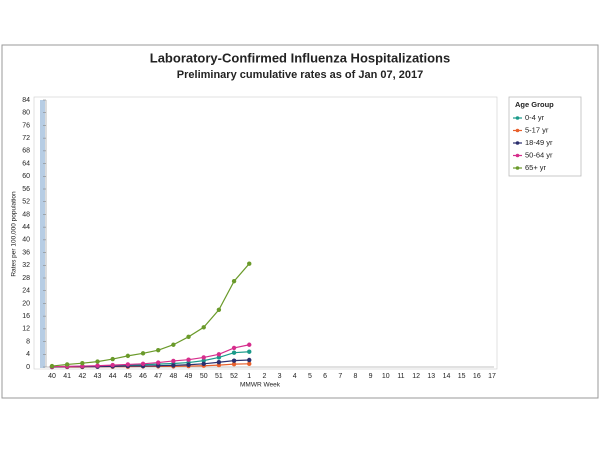 This screenshot has width=600, height=450. Describe the element at coordinates (98, 376) in the screenshot. I see `x-tick-label: 43` at that location.